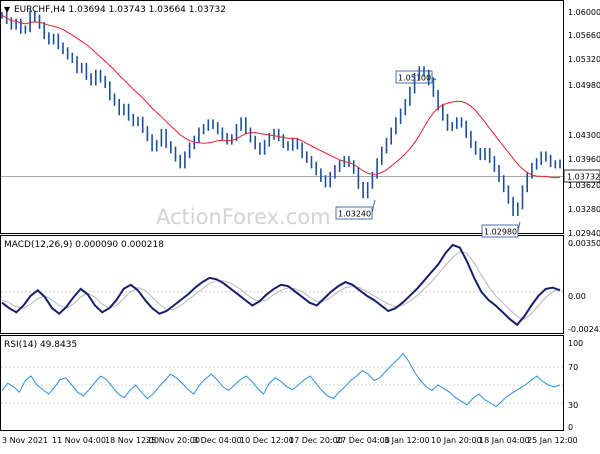 The height and width of the screenshot is (454, 600). I want to click on current-price-box, so click(581, 176).